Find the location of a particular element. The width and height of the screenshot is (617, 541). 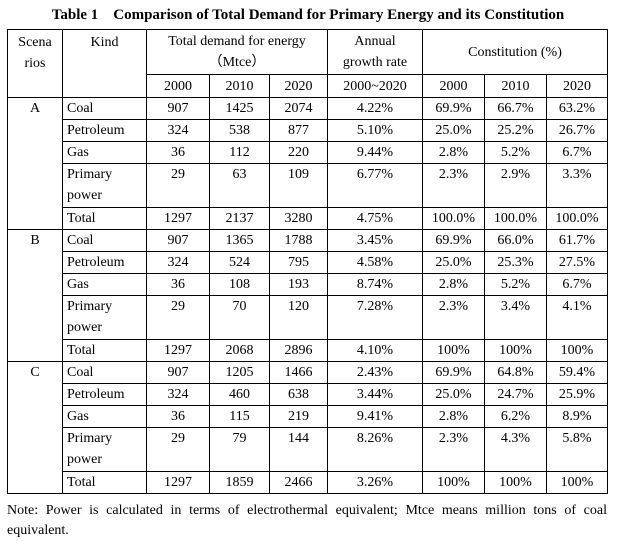

constitution-2020-cell: 27.5% is located at coordinates (577, 262).